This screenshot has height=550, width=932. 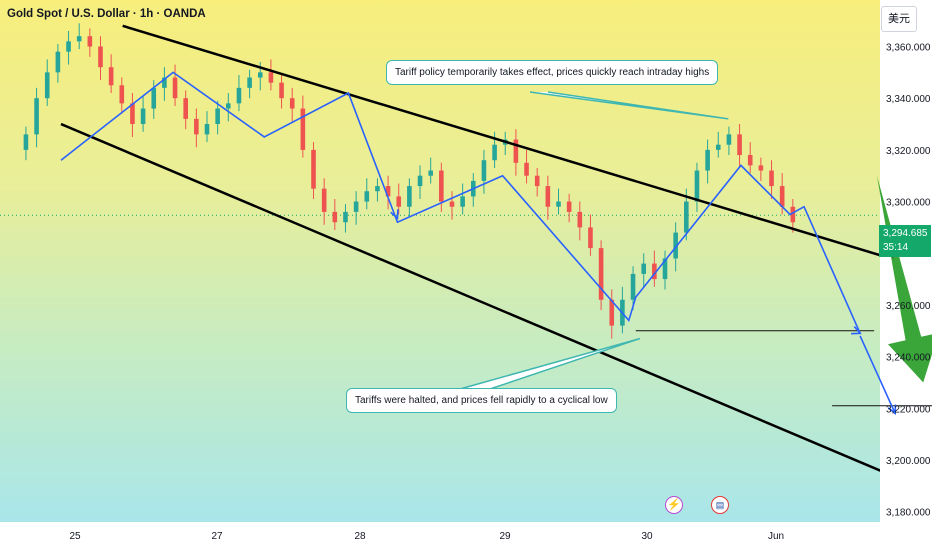 What do you see at coordinates (892, 410) in the screenshot?
I see `projection-arrowhead` at bounding box center [892, 410].